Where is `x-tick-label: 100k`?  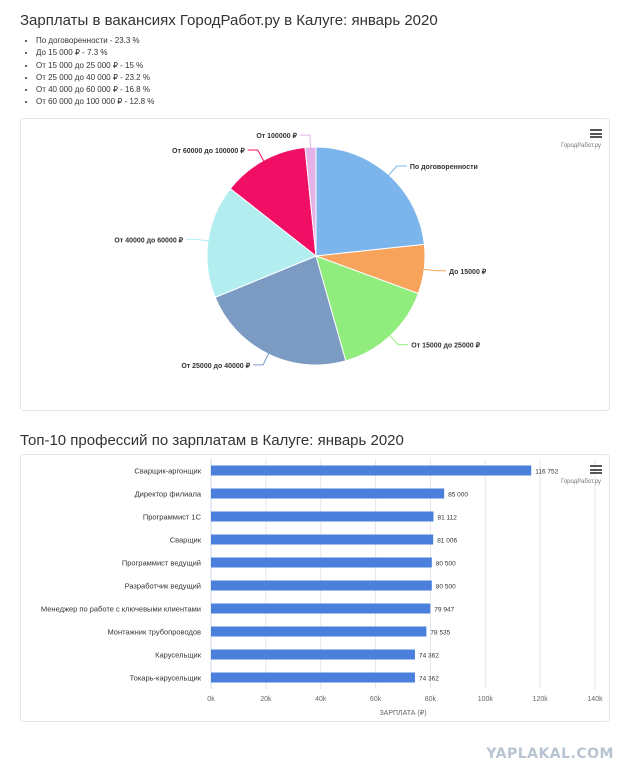
x-tick-label: 100k is located at coordinates (486, 699).